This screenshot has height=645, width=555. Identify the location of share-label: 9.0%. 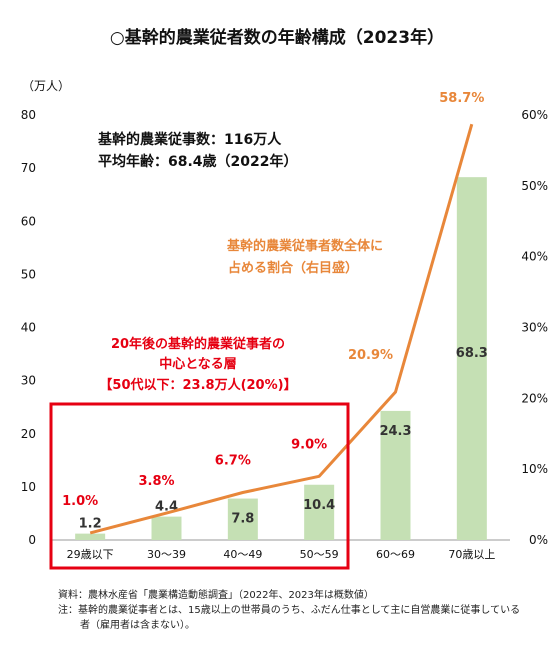
(309, 444).